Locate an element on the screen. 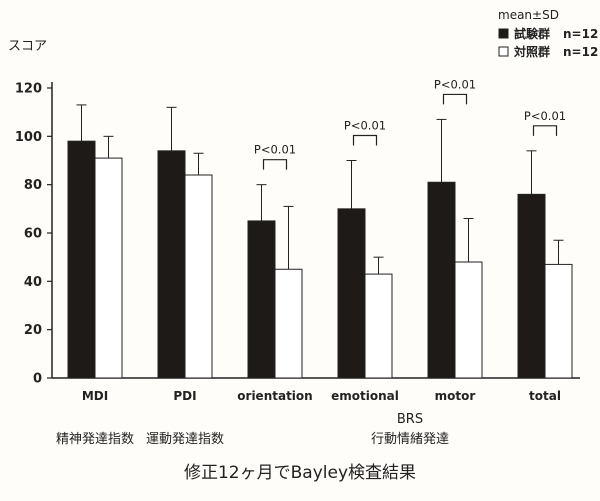  legend: mean±SD 試験群 n=12 対照群 n=12 is located at coordinates (548, 33).